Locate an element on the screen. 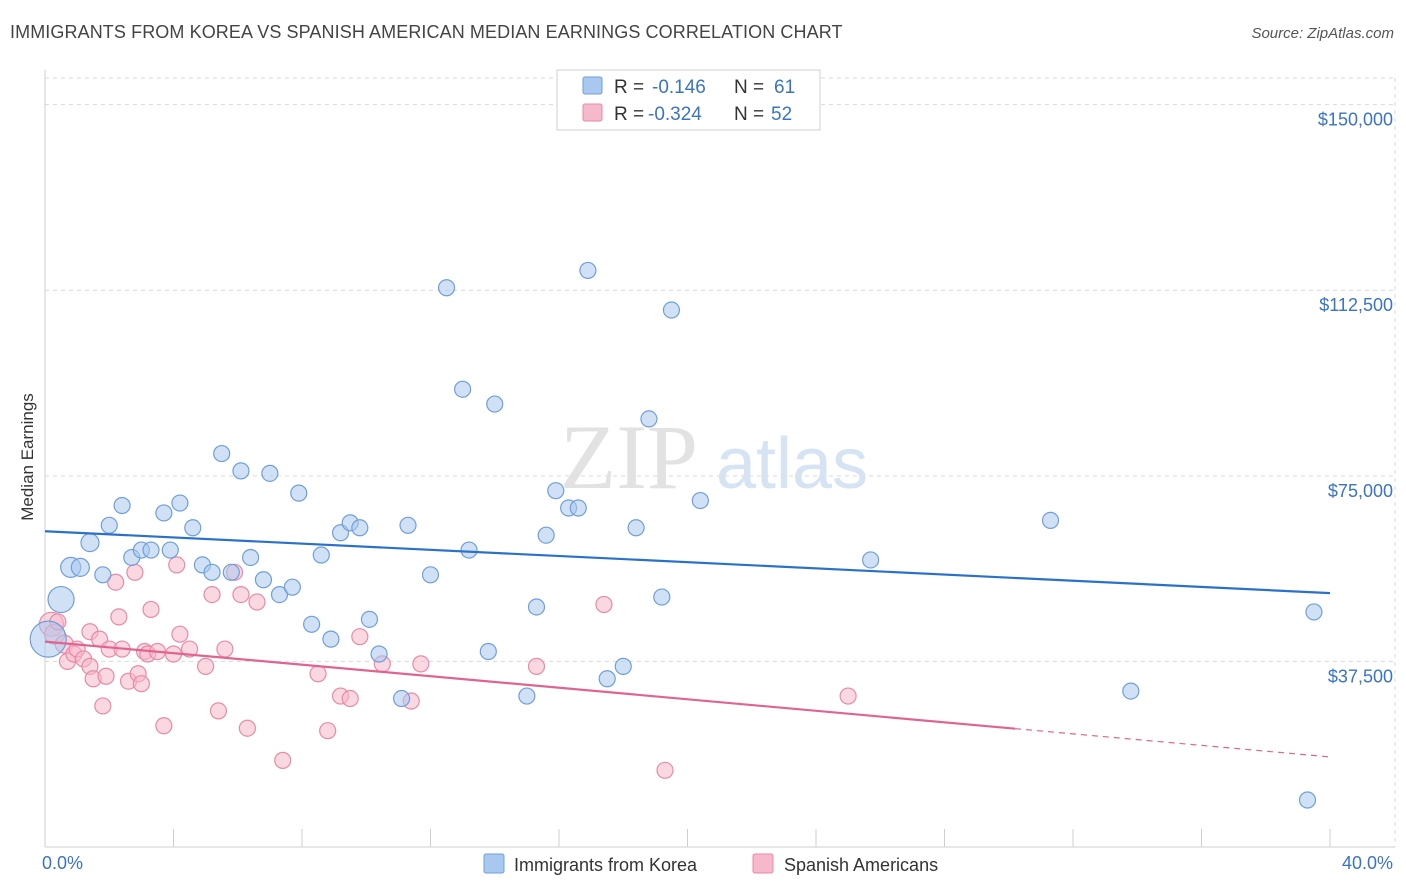 This screenshot has height=892, width=1406. legend-swatch-blue is located at coordinates (592, 85).